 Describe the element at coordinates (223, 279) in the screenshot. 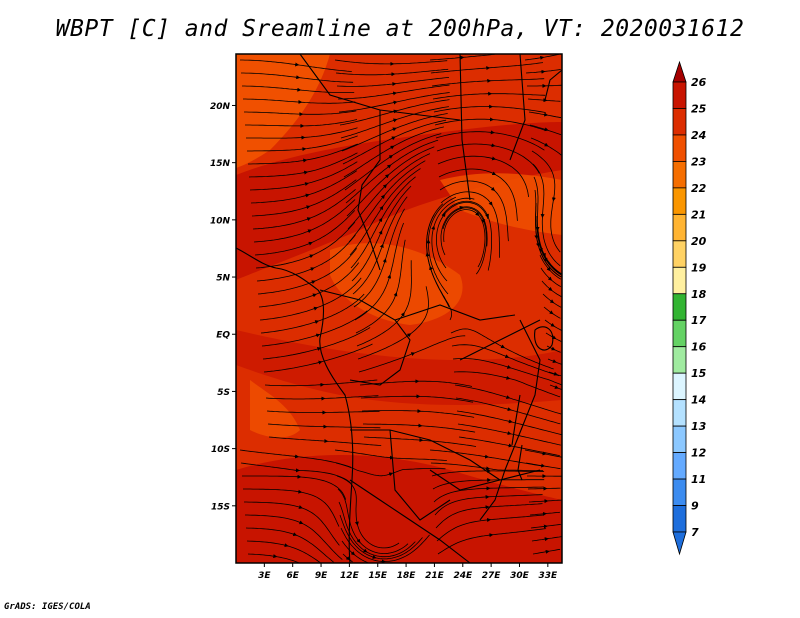

I see `lat-tick-label: 5N` at that location.